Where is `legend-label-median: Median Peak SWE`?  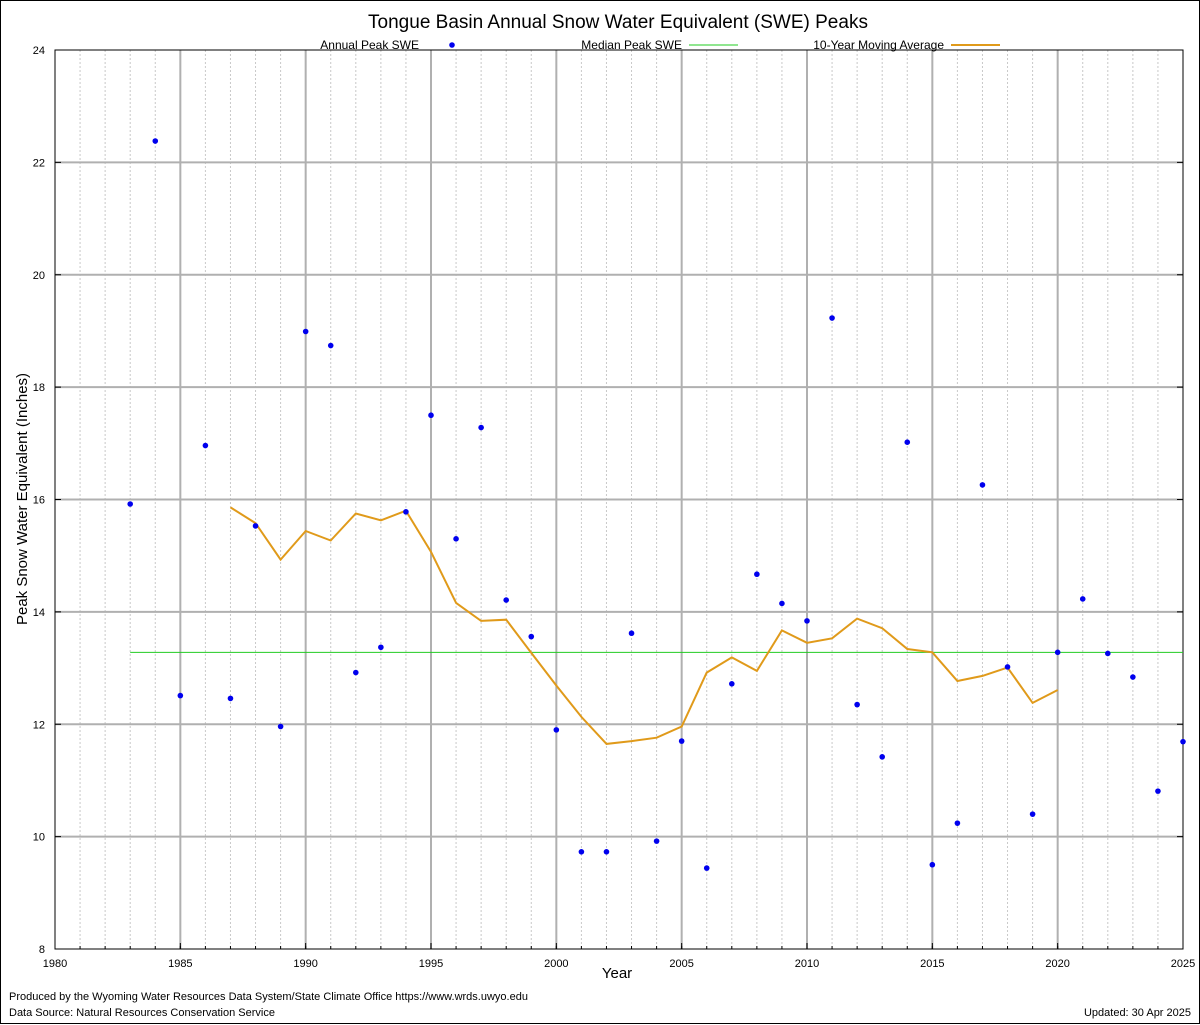
legend-label-median: Median Peak SWE is located at coordinates (631, 45).